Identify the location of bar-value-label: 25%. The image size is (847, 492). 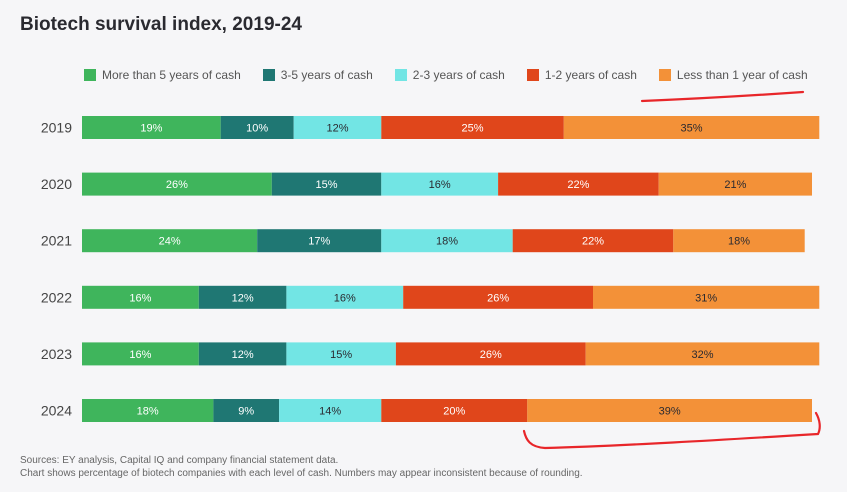
(473, 129).